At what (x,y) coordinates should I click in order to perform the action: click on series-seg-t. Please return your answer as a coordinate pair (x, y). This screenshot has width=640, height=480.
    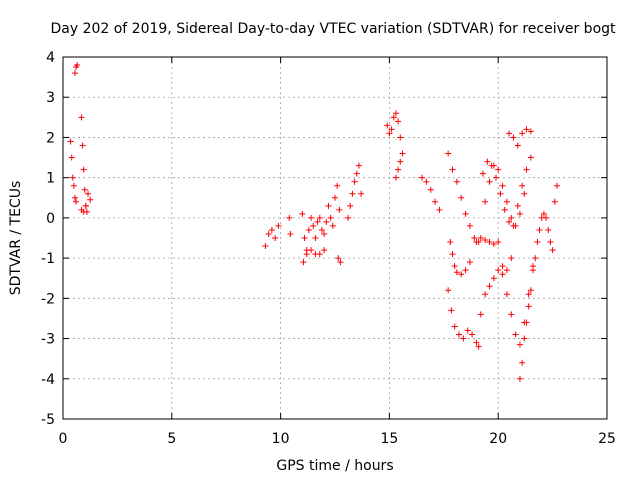
    Looking at the image, I should click on (520, 137).